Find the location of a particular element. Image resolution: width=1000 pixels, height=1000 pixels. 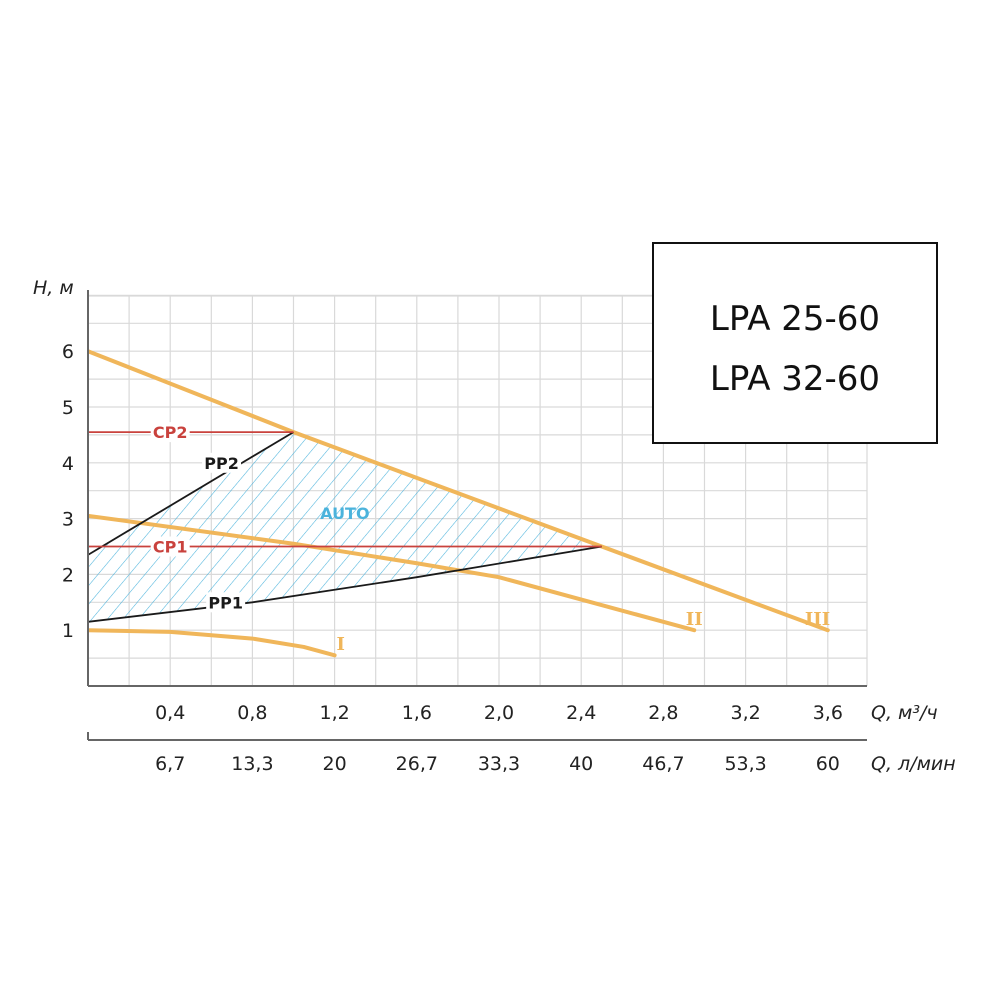

title-line-1: LPA 25-60 is located at coordinates (795, 319).